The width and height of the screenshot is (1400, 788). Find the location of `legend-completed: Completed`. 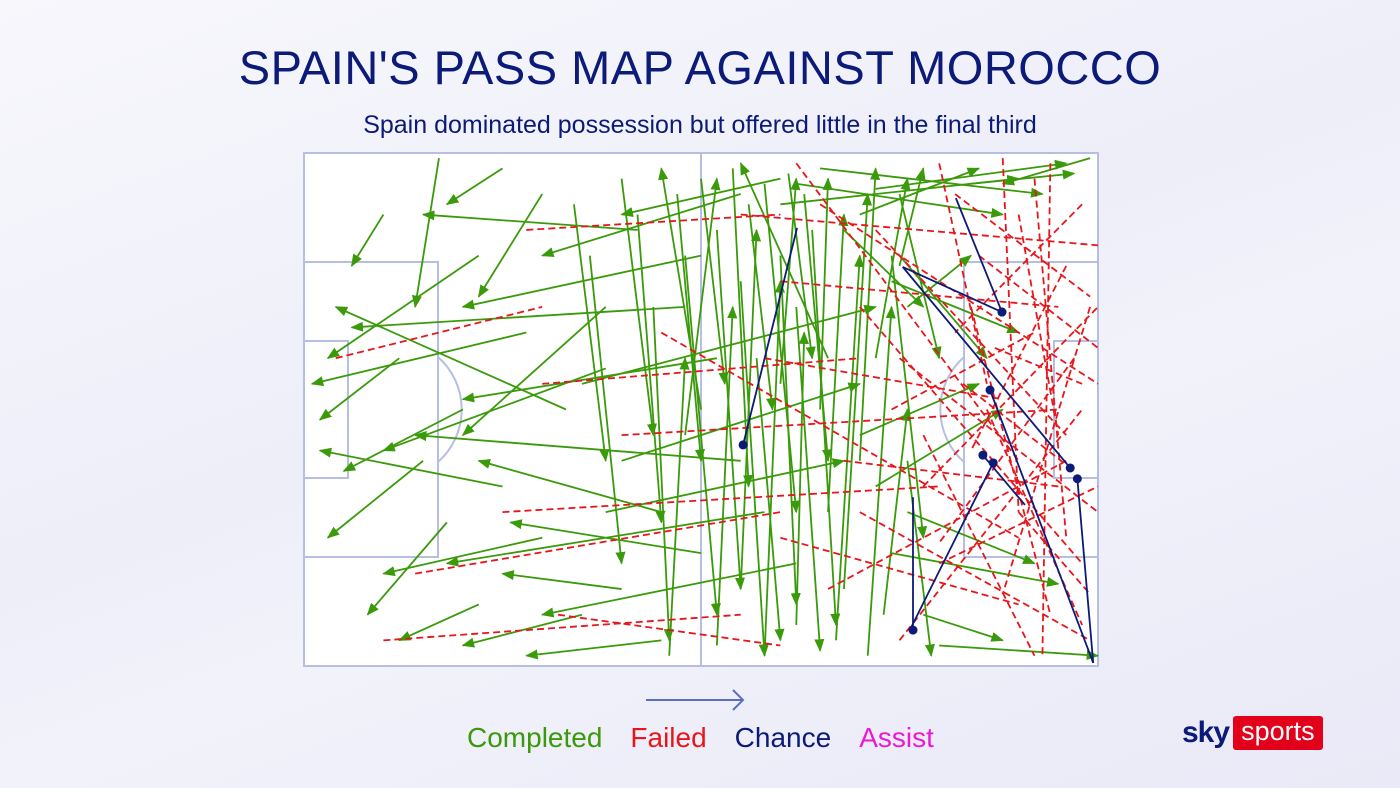

legend-completed: Completed is located at coordinates (535, 737).